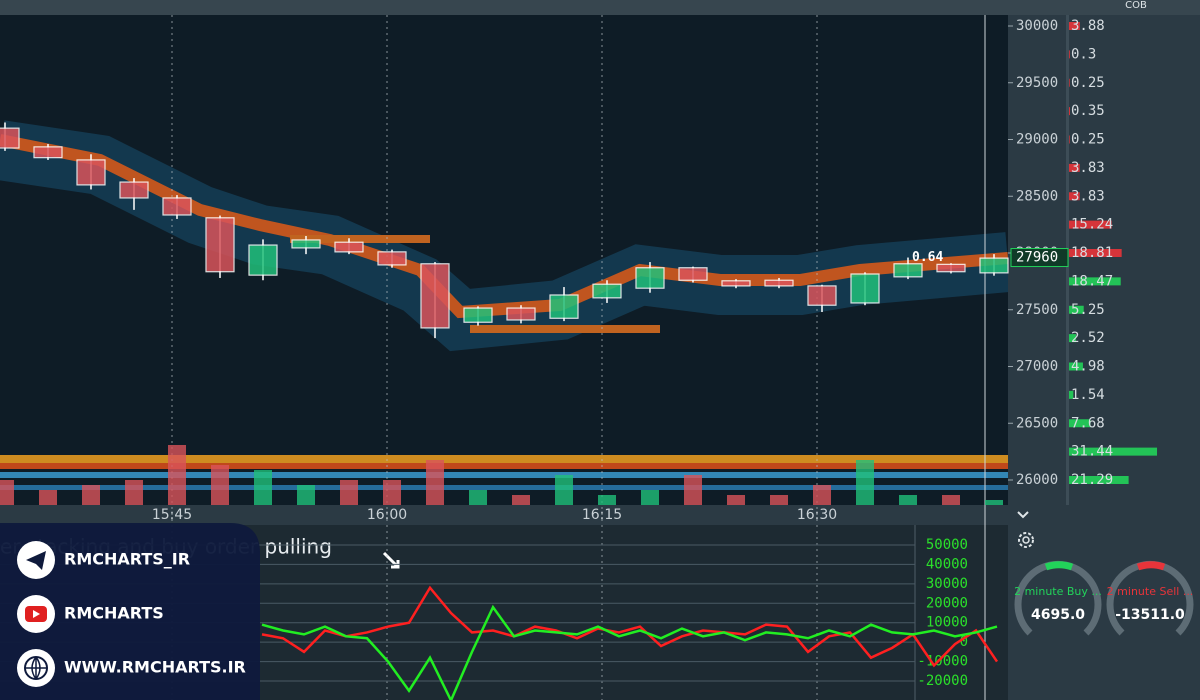 Image resolution: width=1200 pixels, height=700 pixels. I want to click on gauge-value: 4695.0, so click(1058, 615).